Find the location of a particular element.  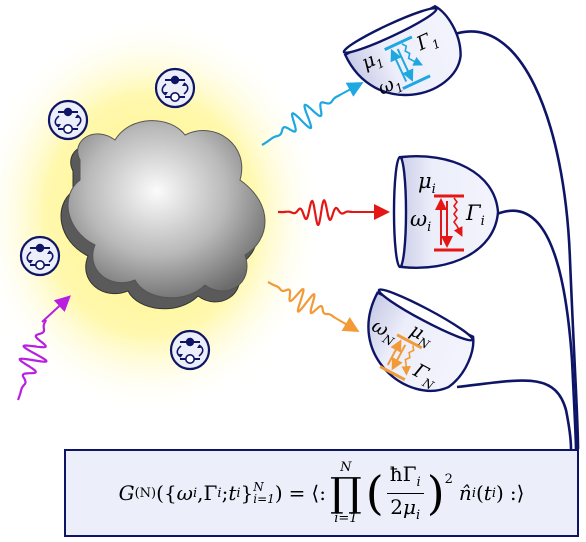

formula-product-symbol: ∏ is located at coordinates (345, 493).